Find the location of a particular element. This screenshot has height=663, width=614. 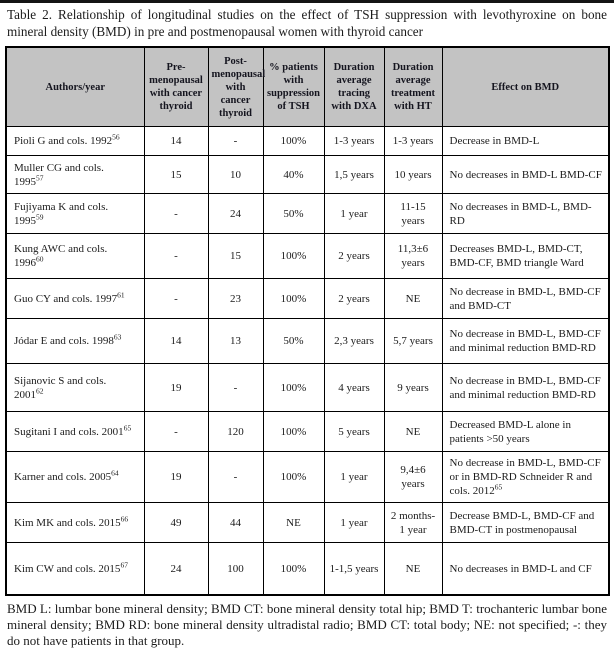

ht-treatment-duration: 5,7 years is located at coordinates (413, 341).